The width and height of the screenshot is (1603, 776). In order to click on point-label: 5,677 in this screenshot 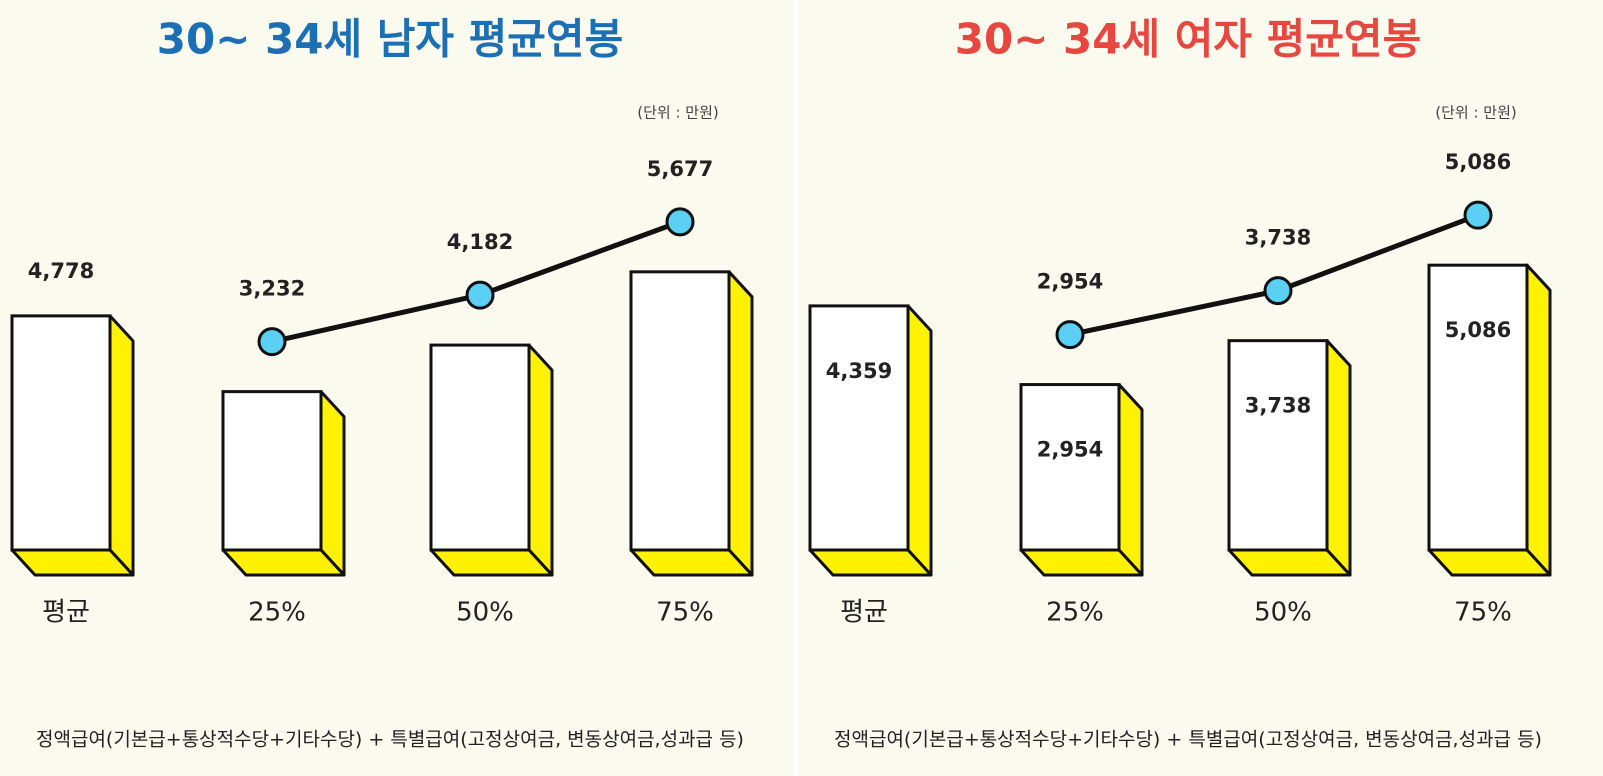, I will do `click(680, 169)`.